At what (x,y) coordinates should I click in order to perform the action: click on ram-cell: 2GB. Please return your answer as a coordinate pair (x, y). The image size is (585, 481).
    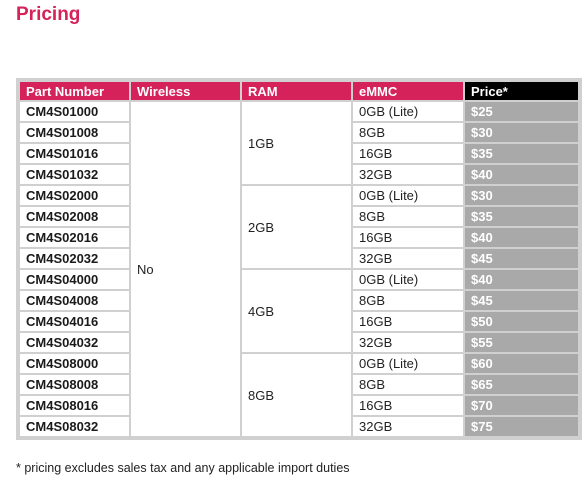
    Looking at the image, I should click on (296, 227).